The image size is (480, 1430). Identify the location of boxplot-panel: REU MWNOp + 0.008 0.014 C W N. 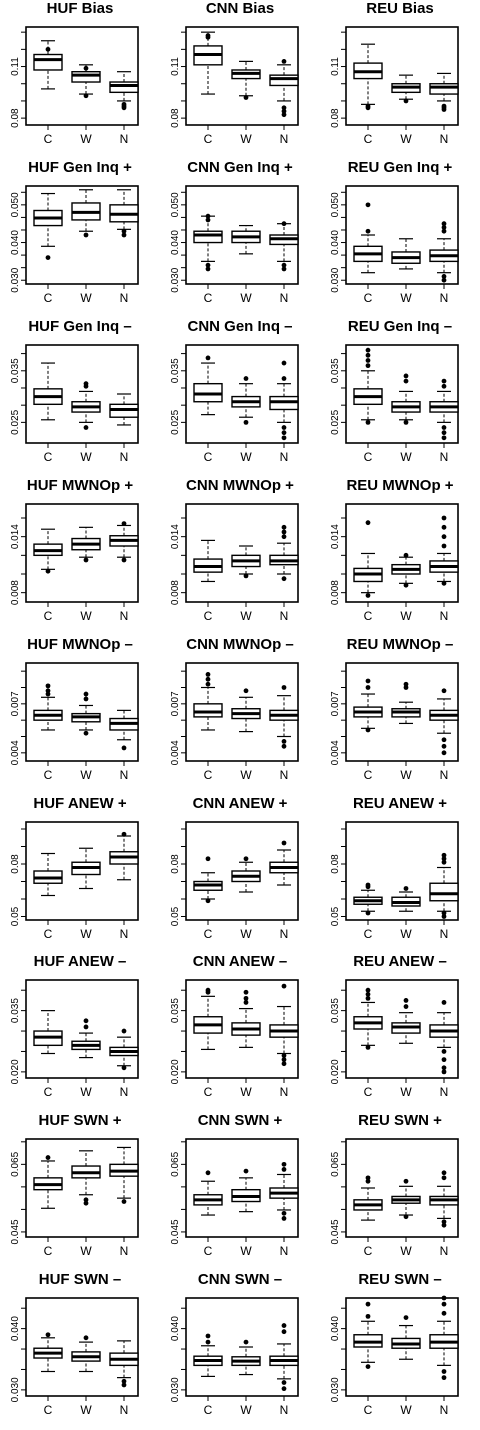
(400, 556).